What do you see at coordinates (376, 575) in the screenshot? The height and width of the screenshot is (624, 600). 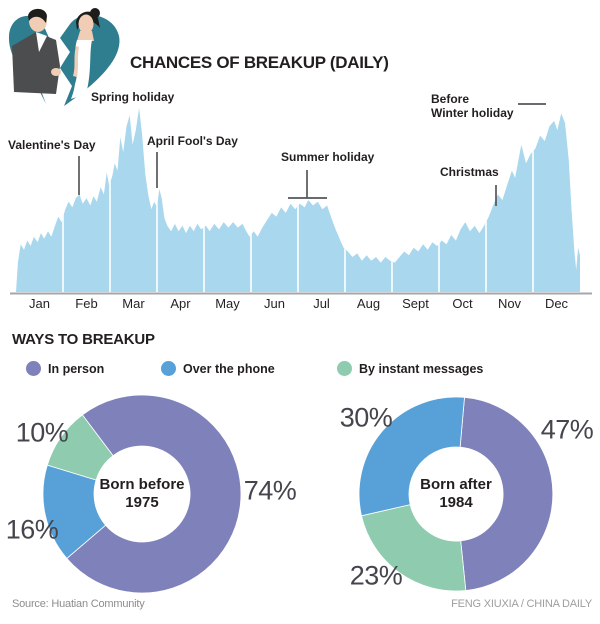 I see `pct-label: 23%` at bounding box center [376, 575].